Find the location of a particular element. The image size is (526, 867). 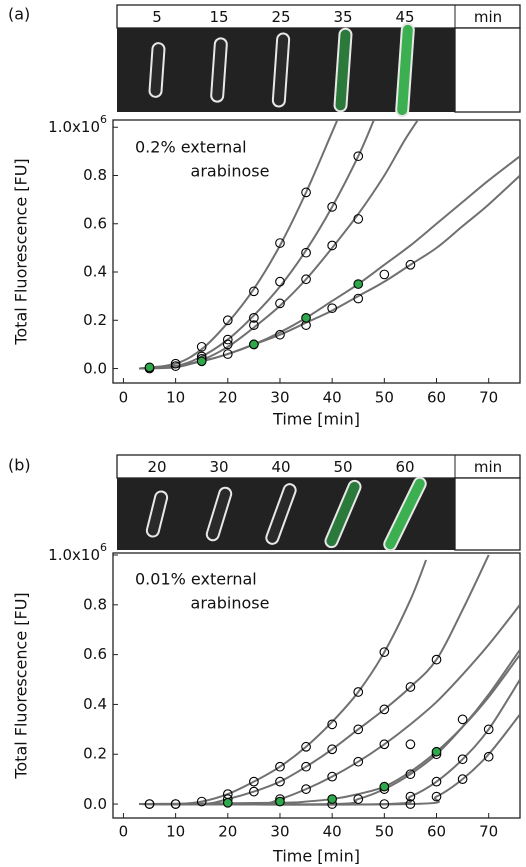

image-time: 35 is located at coordinates (342, 17).